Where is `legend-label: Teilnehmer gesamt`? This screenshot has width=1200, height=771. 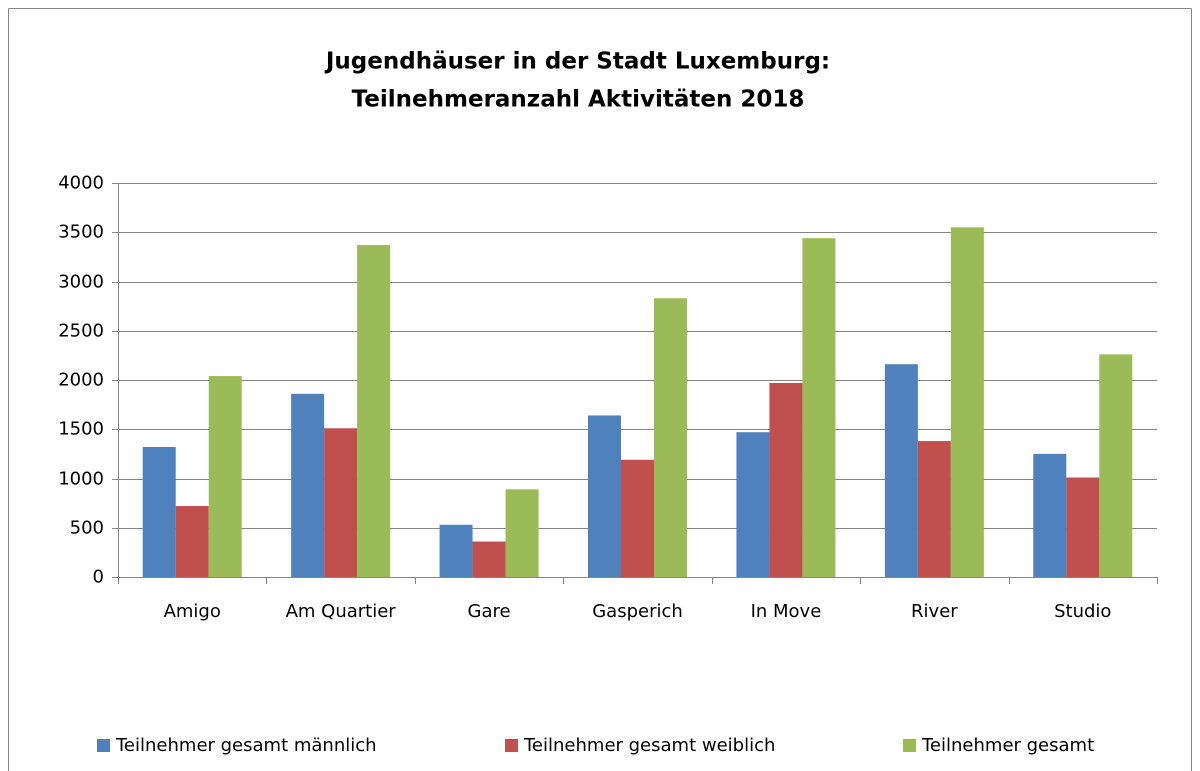 legend-label: Teilnehmer gesamt is located at coordinates (1007, 745).